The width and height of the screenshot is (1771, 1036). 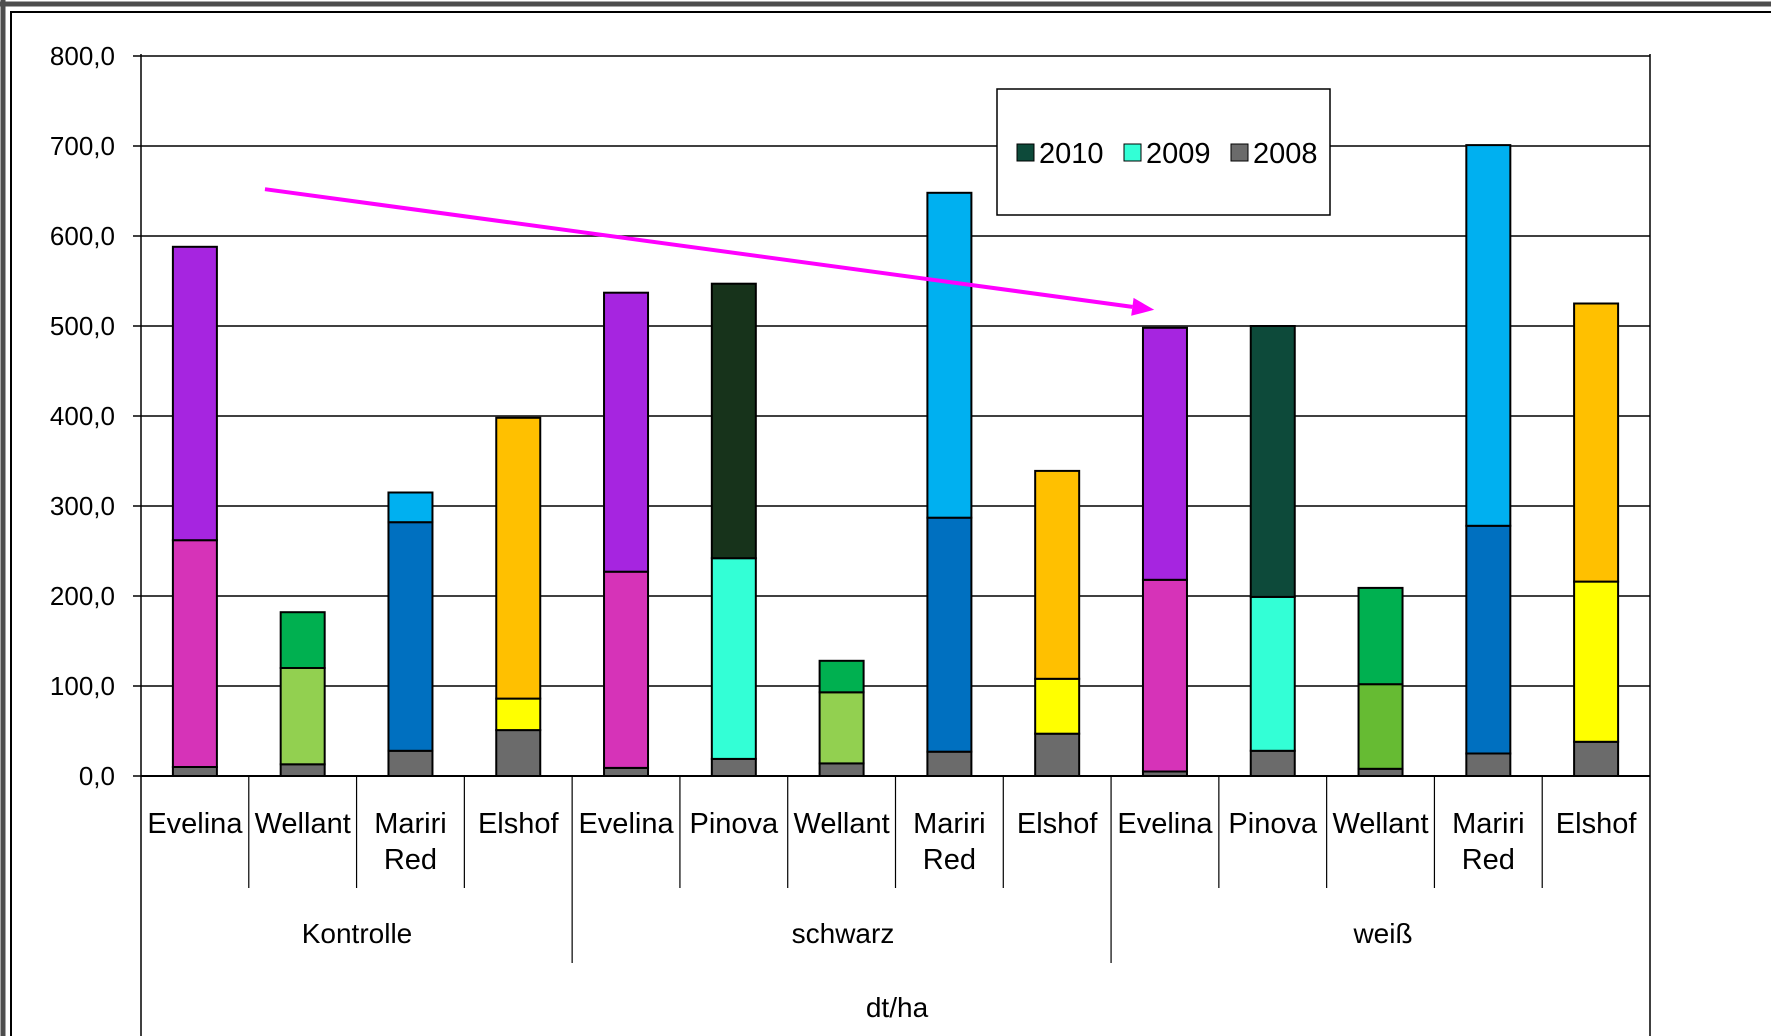 What do you see at coordinates (1273, 824) in the screenshot?
I see `category-label-weiss-pinova: Pinova` at bounding box center [1273, 824].